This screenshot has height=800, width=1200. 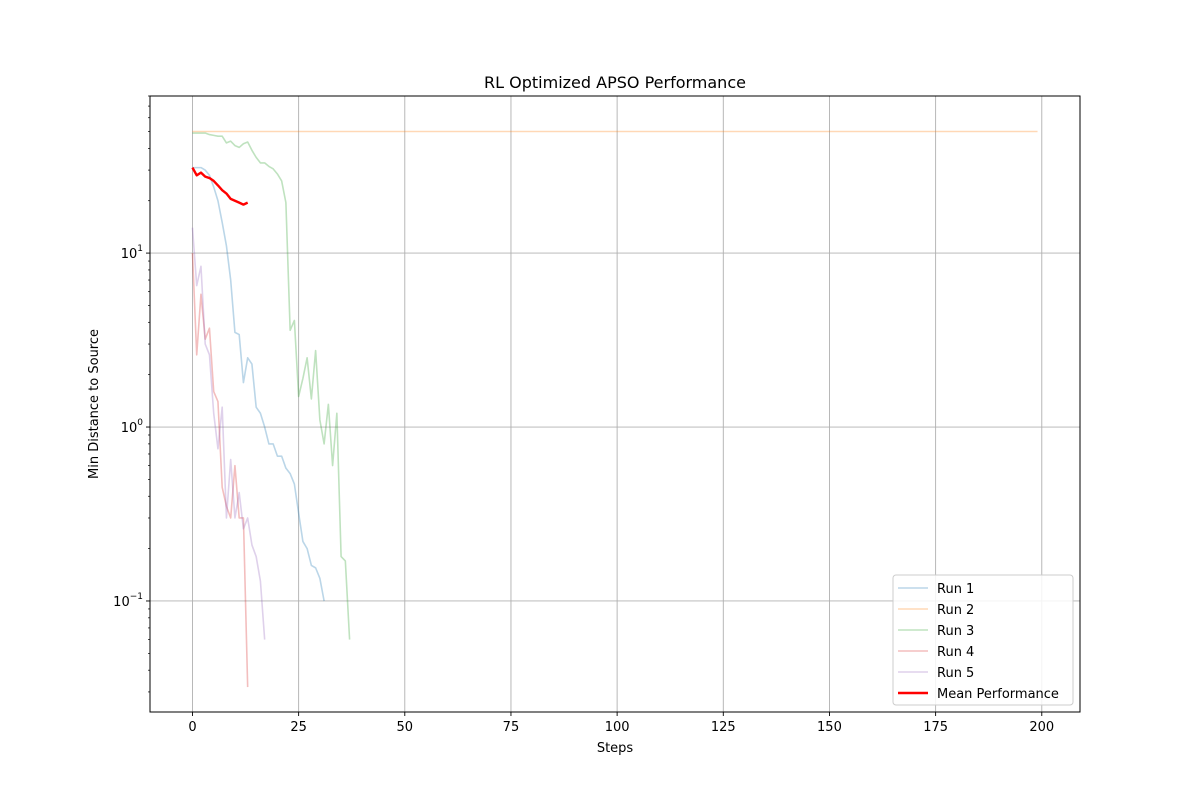 What do you see at coordinates (132, 427) in the screenshot?
I see `y-tick-label: 10⁰` at bounding box center [132, 427].